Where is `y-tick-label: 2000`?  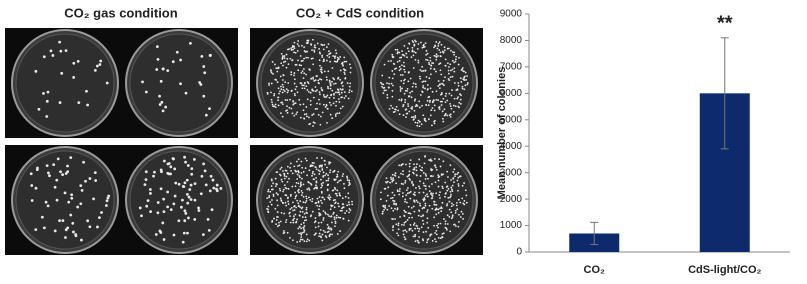
y-tick-label: 2000 is located at coordinates (511, 199).